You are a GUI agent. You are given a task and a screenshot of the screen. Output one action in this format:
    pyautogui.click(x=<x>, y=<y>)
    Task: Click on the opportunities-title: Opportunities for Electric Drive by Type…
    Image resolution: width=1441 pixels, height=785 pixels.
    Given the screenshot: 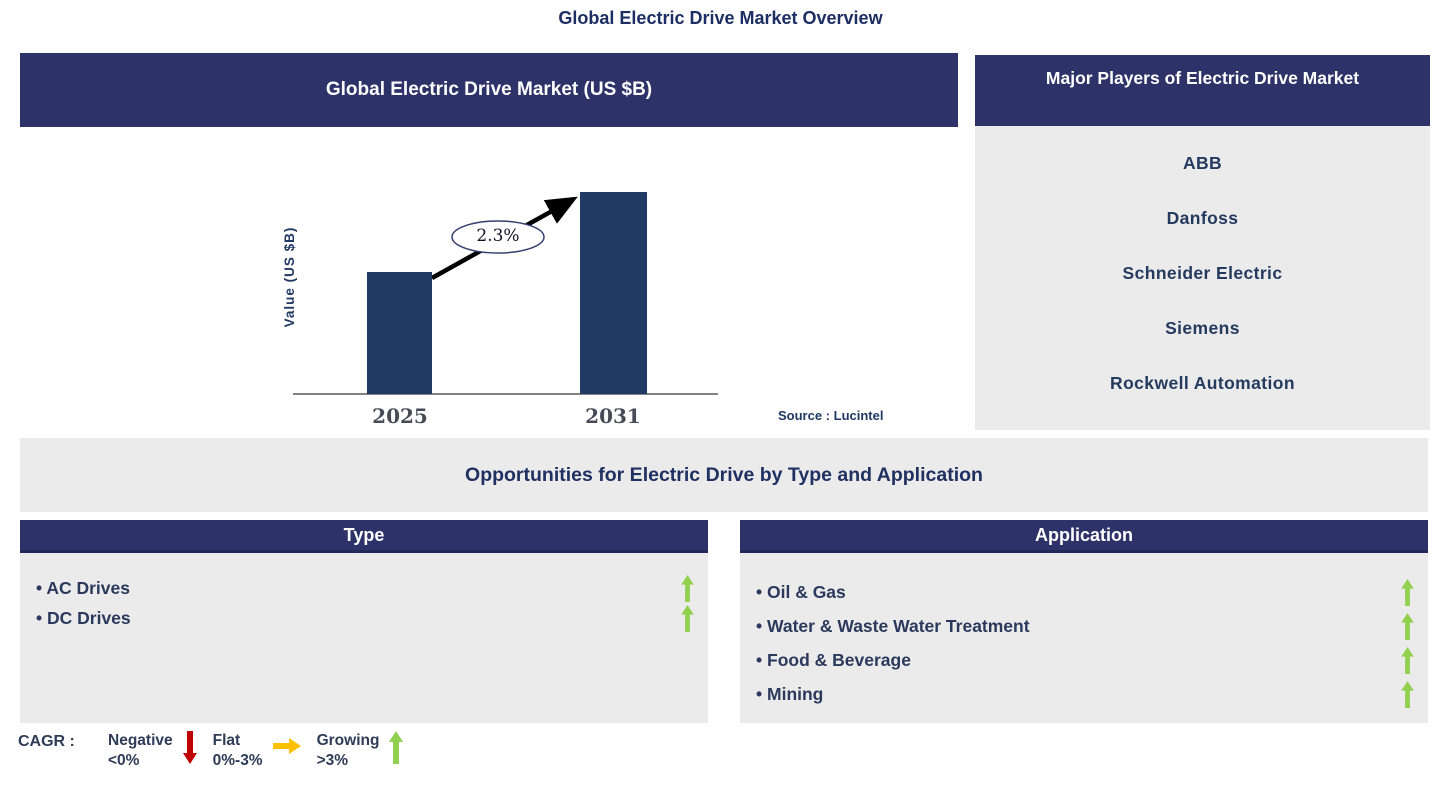 What is the action you would take?
    pyautogui.click(x=724, y=474)
    